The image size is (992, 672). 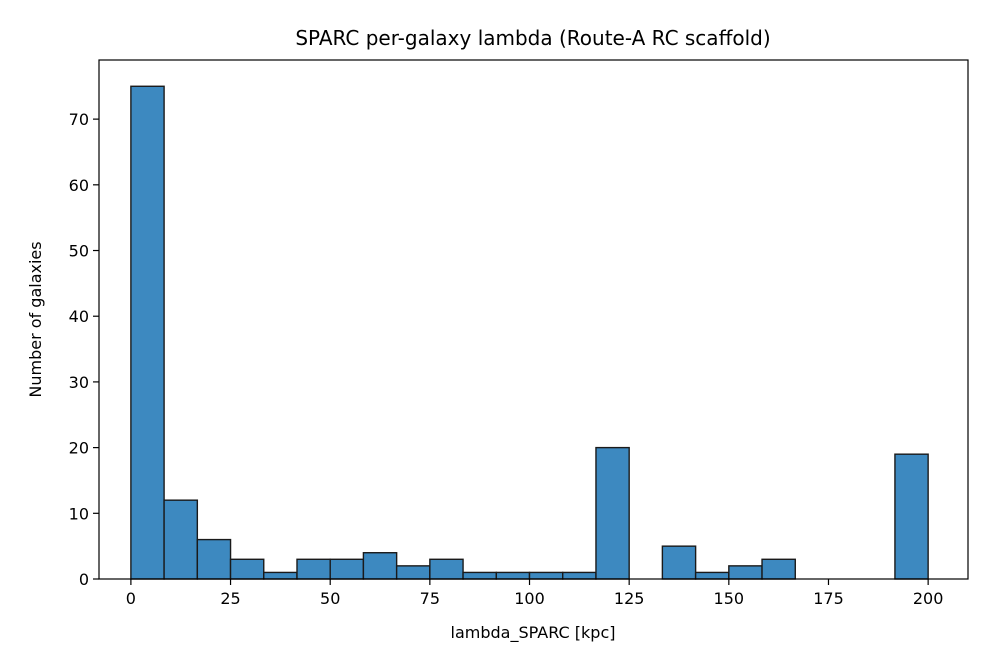 What do you see at coordinates (529, 598) in the screenshot?
I see `x-tick-label: 100` at bounding box center [529, 598].